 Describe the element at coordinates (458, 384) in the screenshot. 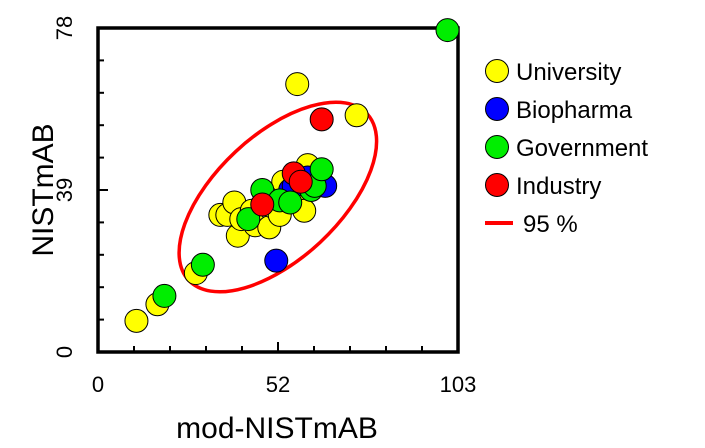

I see `x-tick-label: 103` at that location.